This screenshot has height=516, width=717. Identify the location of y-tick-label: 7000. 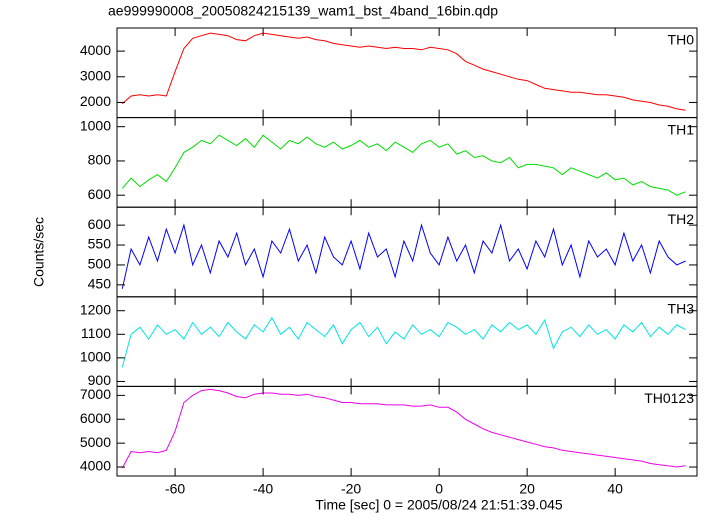
(95, 394).